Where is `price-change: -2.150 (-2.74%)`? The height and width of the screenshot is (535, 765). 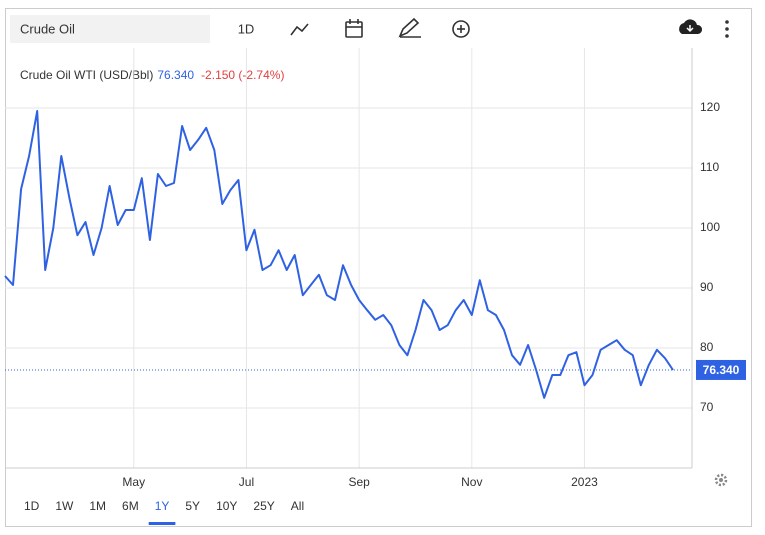 price-change: -2.150 (-2.74%) is located at coordinates (242, 75).